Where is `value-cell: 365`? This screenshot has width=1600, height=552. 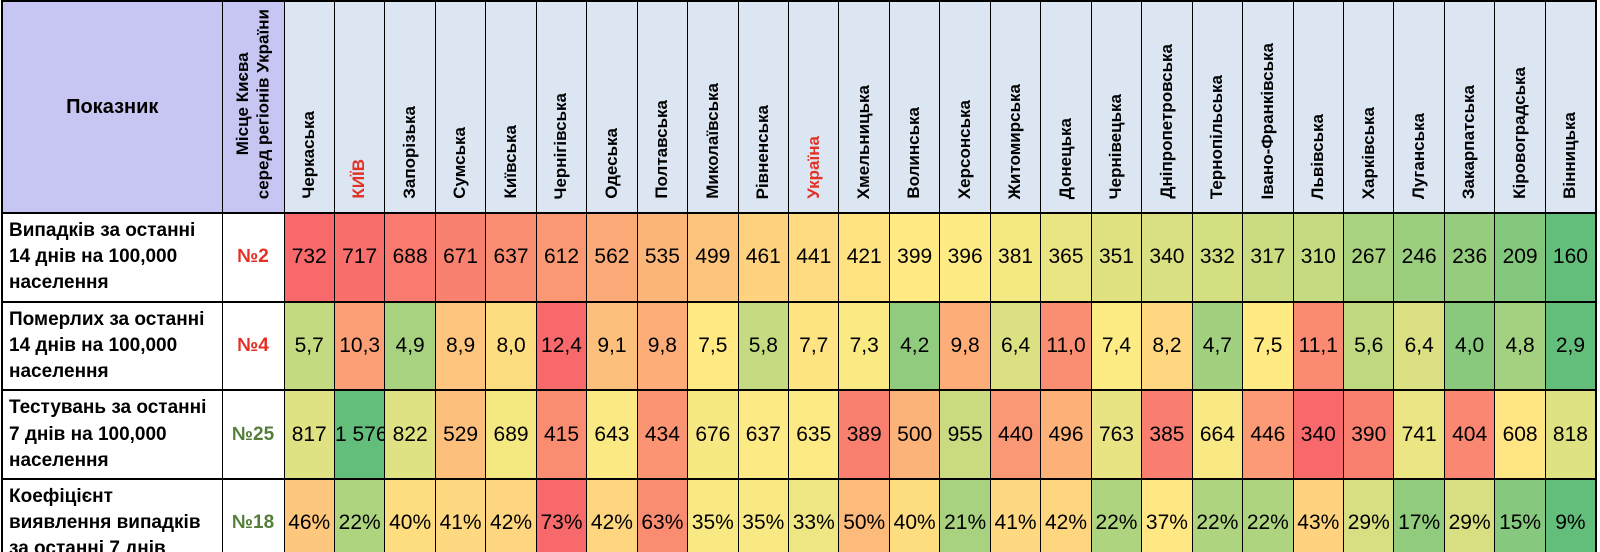
value-cell: 365 is located at coordinates (1066, 257).